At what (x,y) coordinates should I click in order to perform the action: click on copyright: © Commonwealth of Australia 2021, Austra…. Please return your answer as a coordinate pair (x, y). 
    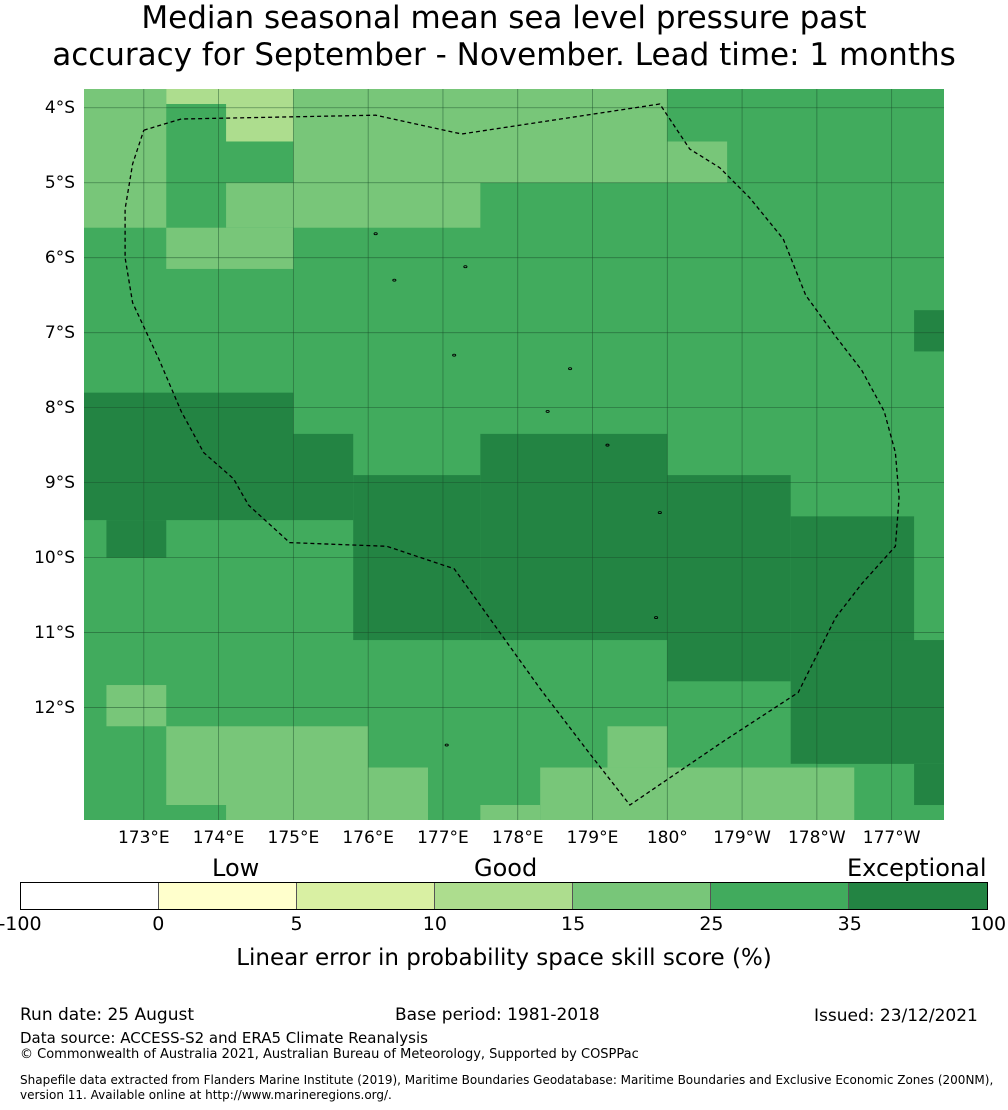
    Looking at the image, I should click on (329, 1054).